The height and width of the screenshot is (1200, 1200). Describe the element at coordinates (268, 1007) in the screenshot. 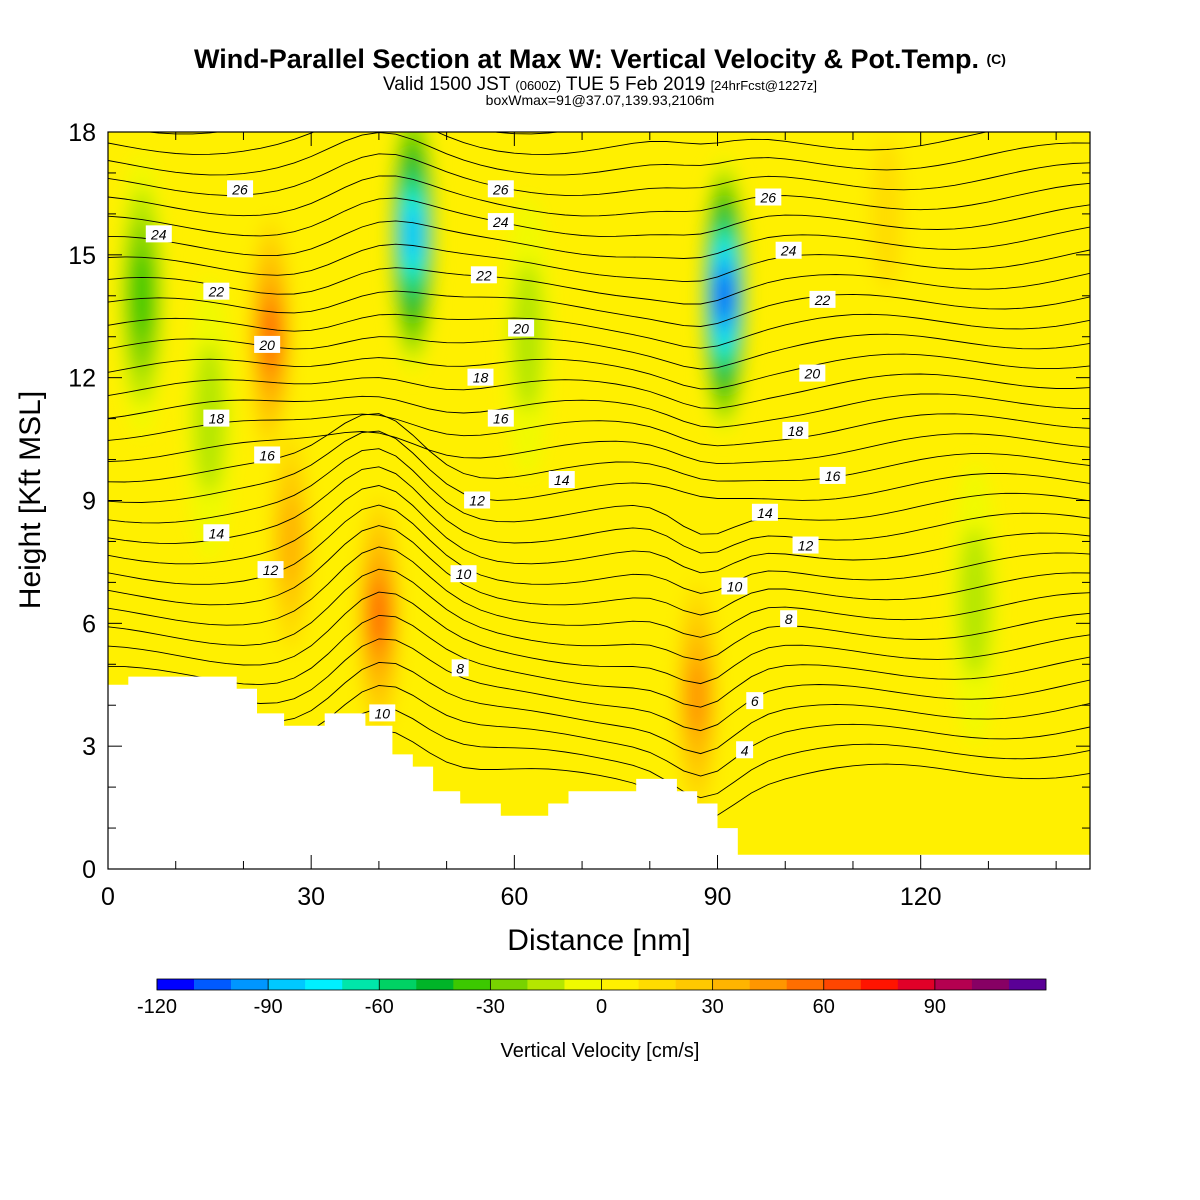

I see `colorbar-tick-label: -90` at that location.